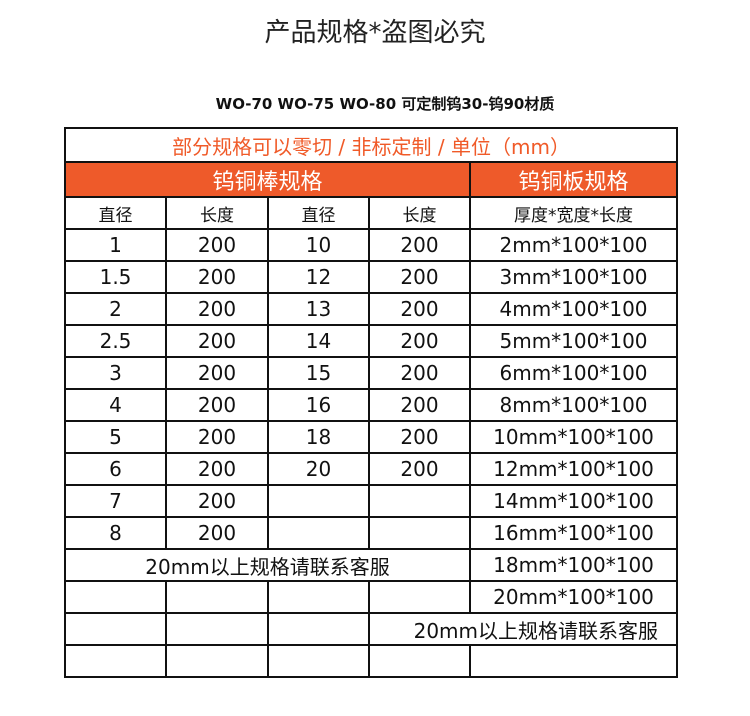  Describe the element at coordinates (115, 277) in the screenshot. I see `table-cell: 1.5` at that location.